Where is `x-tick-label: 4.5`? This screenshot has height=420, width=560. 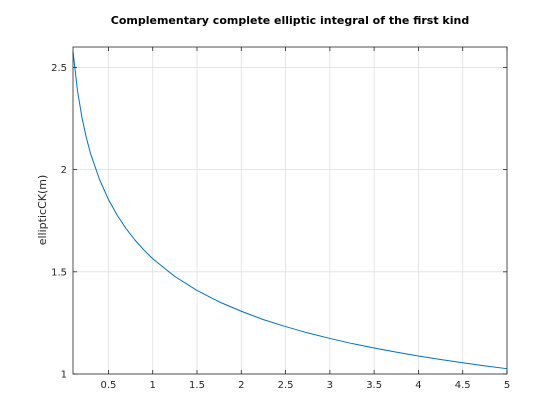 x-tick-label: 4.5 is located at coordinates (463, 385).